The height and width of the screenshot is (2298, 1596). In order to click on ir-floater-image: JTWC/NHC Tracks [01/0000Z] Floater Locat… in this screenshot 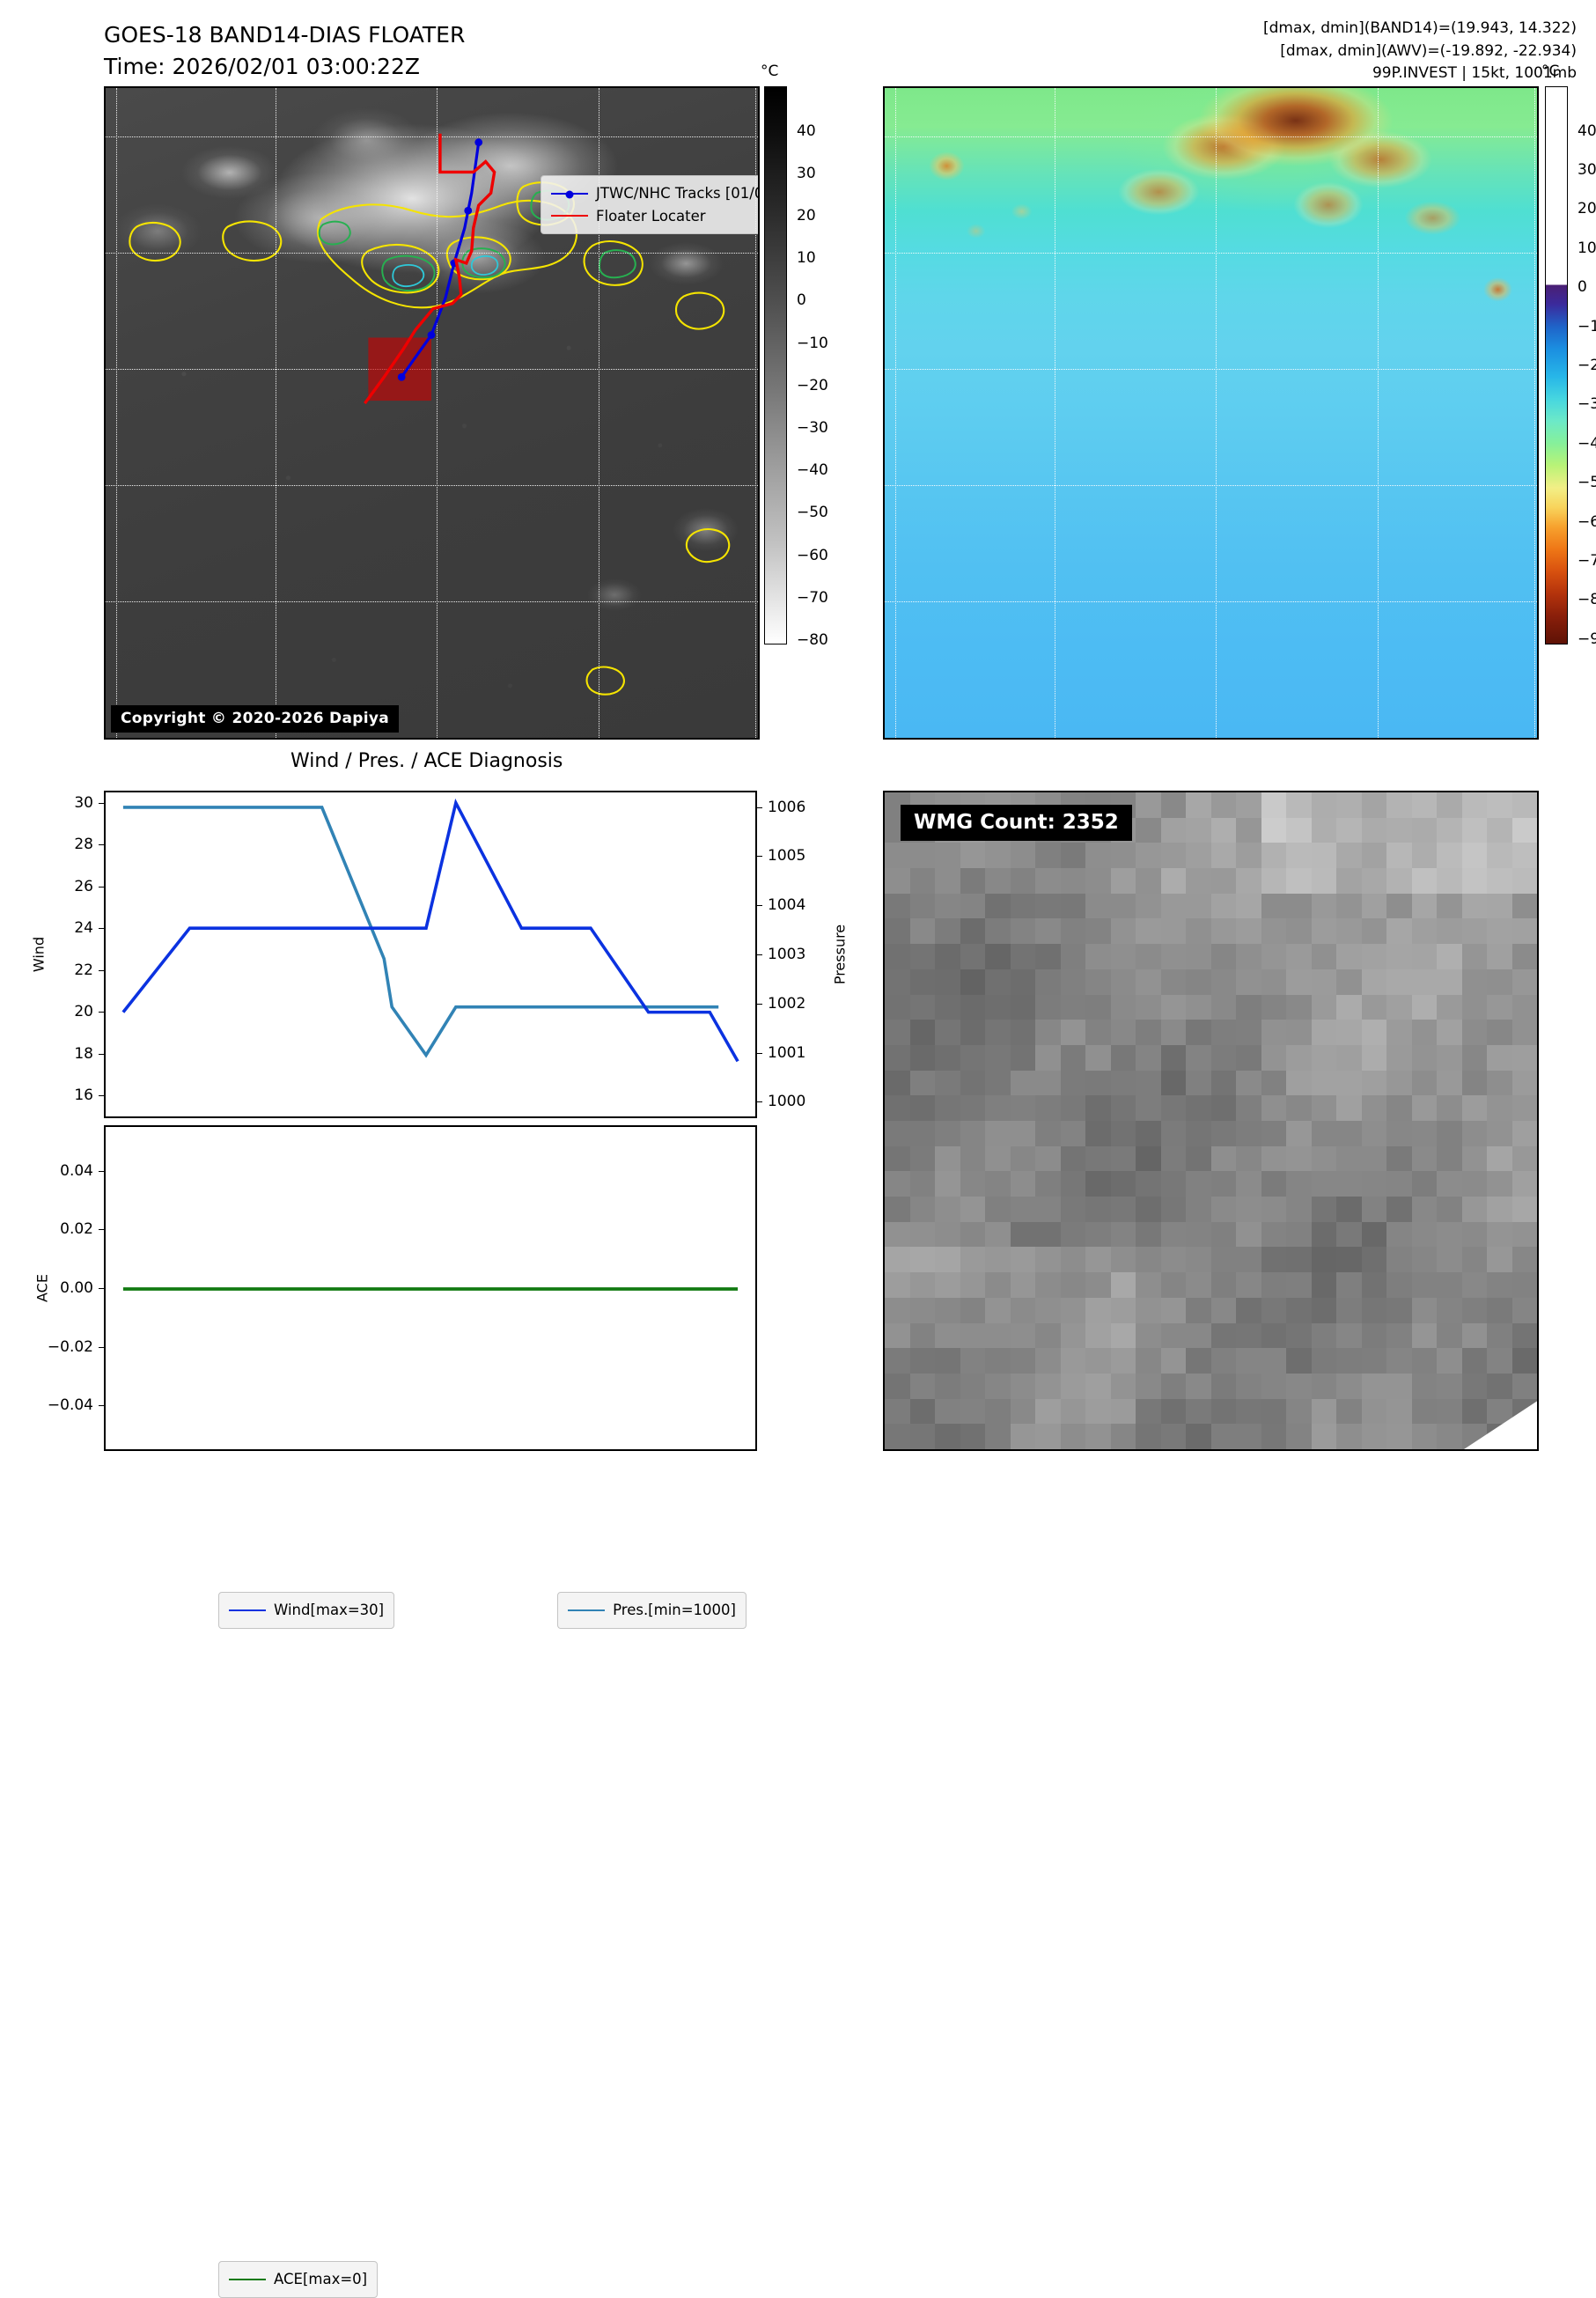, I will do `click(432, 413)`.